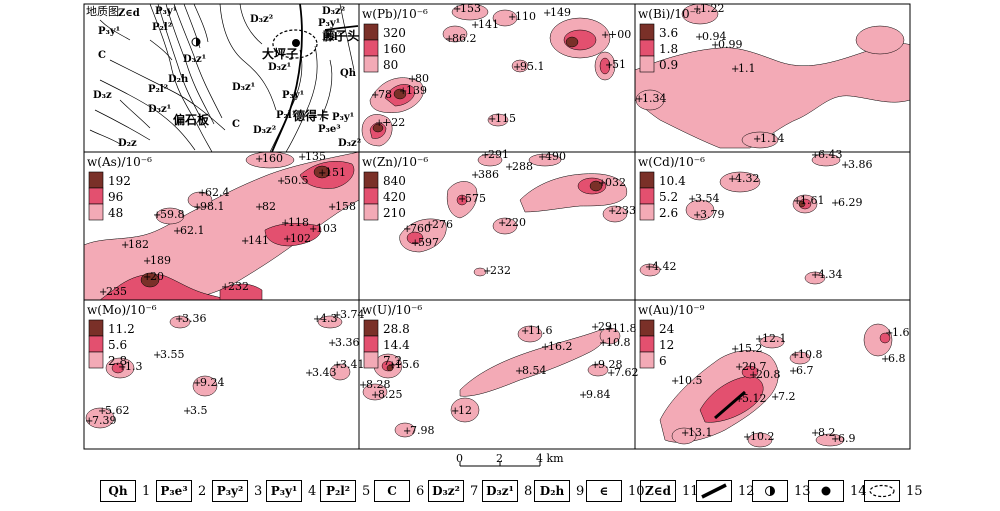 Image resolution: width=1000 pixels, height=511 pixels. Describe the element at coordinates (261, 19) in the screenshot. I see `stratum-label: D₃z²` at that location.